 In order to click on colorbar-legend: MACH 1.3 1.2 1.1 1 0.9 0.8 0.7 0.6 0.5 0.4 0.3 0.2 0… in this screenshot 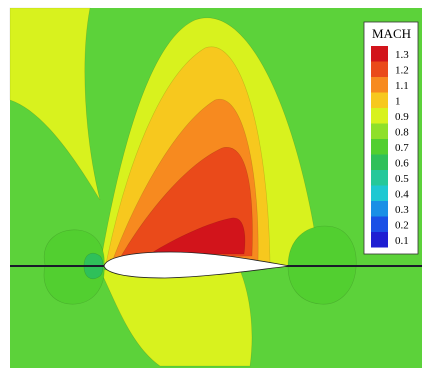, I will do `click(391, 138)`.